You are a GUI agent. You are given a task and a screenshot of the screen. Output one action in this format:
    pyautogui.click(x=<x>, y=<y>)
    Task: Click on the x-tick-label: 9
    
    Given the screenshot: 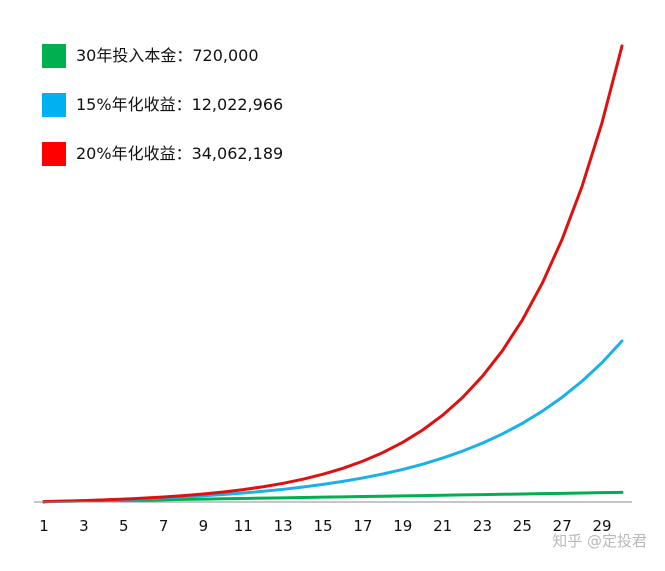 What is the action you would take?
    pyautogui.click(x=204, y=526)
    